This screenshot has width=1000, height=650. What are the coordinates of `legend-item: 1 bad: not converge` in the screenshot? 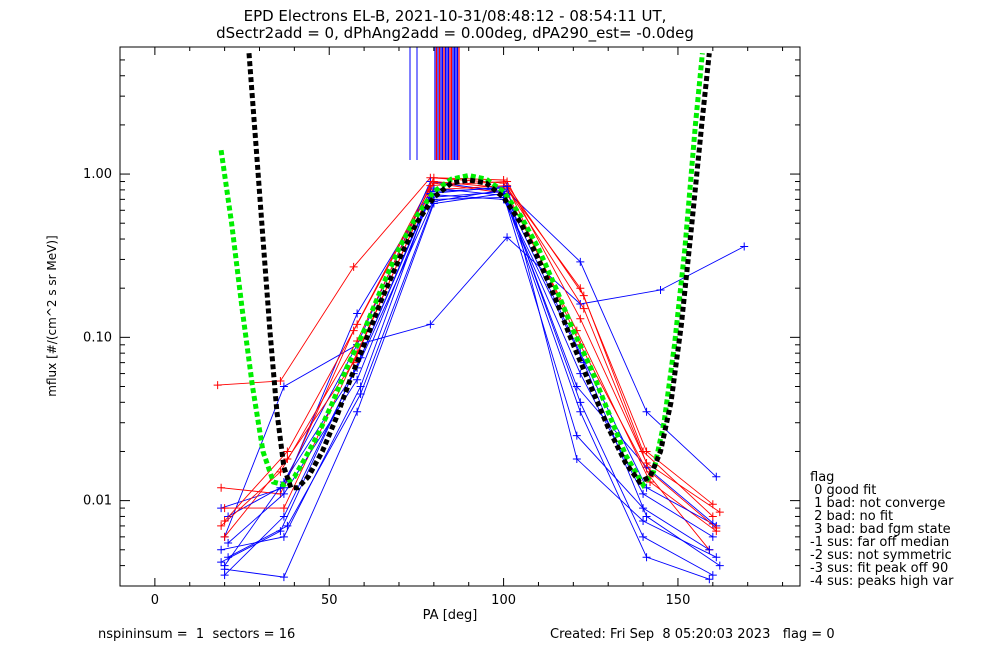 It's located at (878, 503).